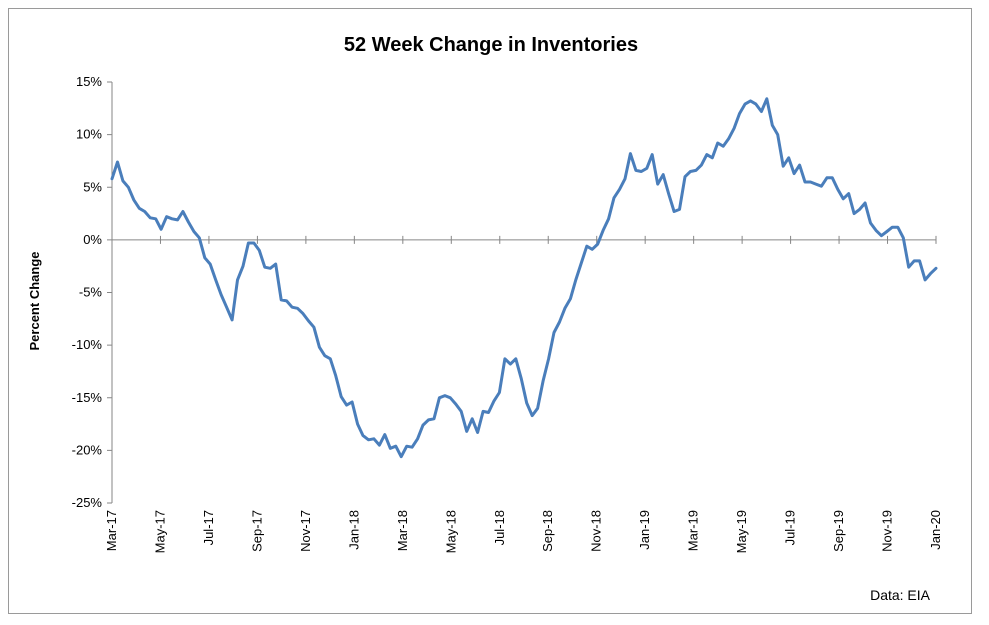 This screenshot has height=625, width=989. Describe the element at coordinates (159, 531) in the screenshot. I see `x-tick-label: May-17` at that location.